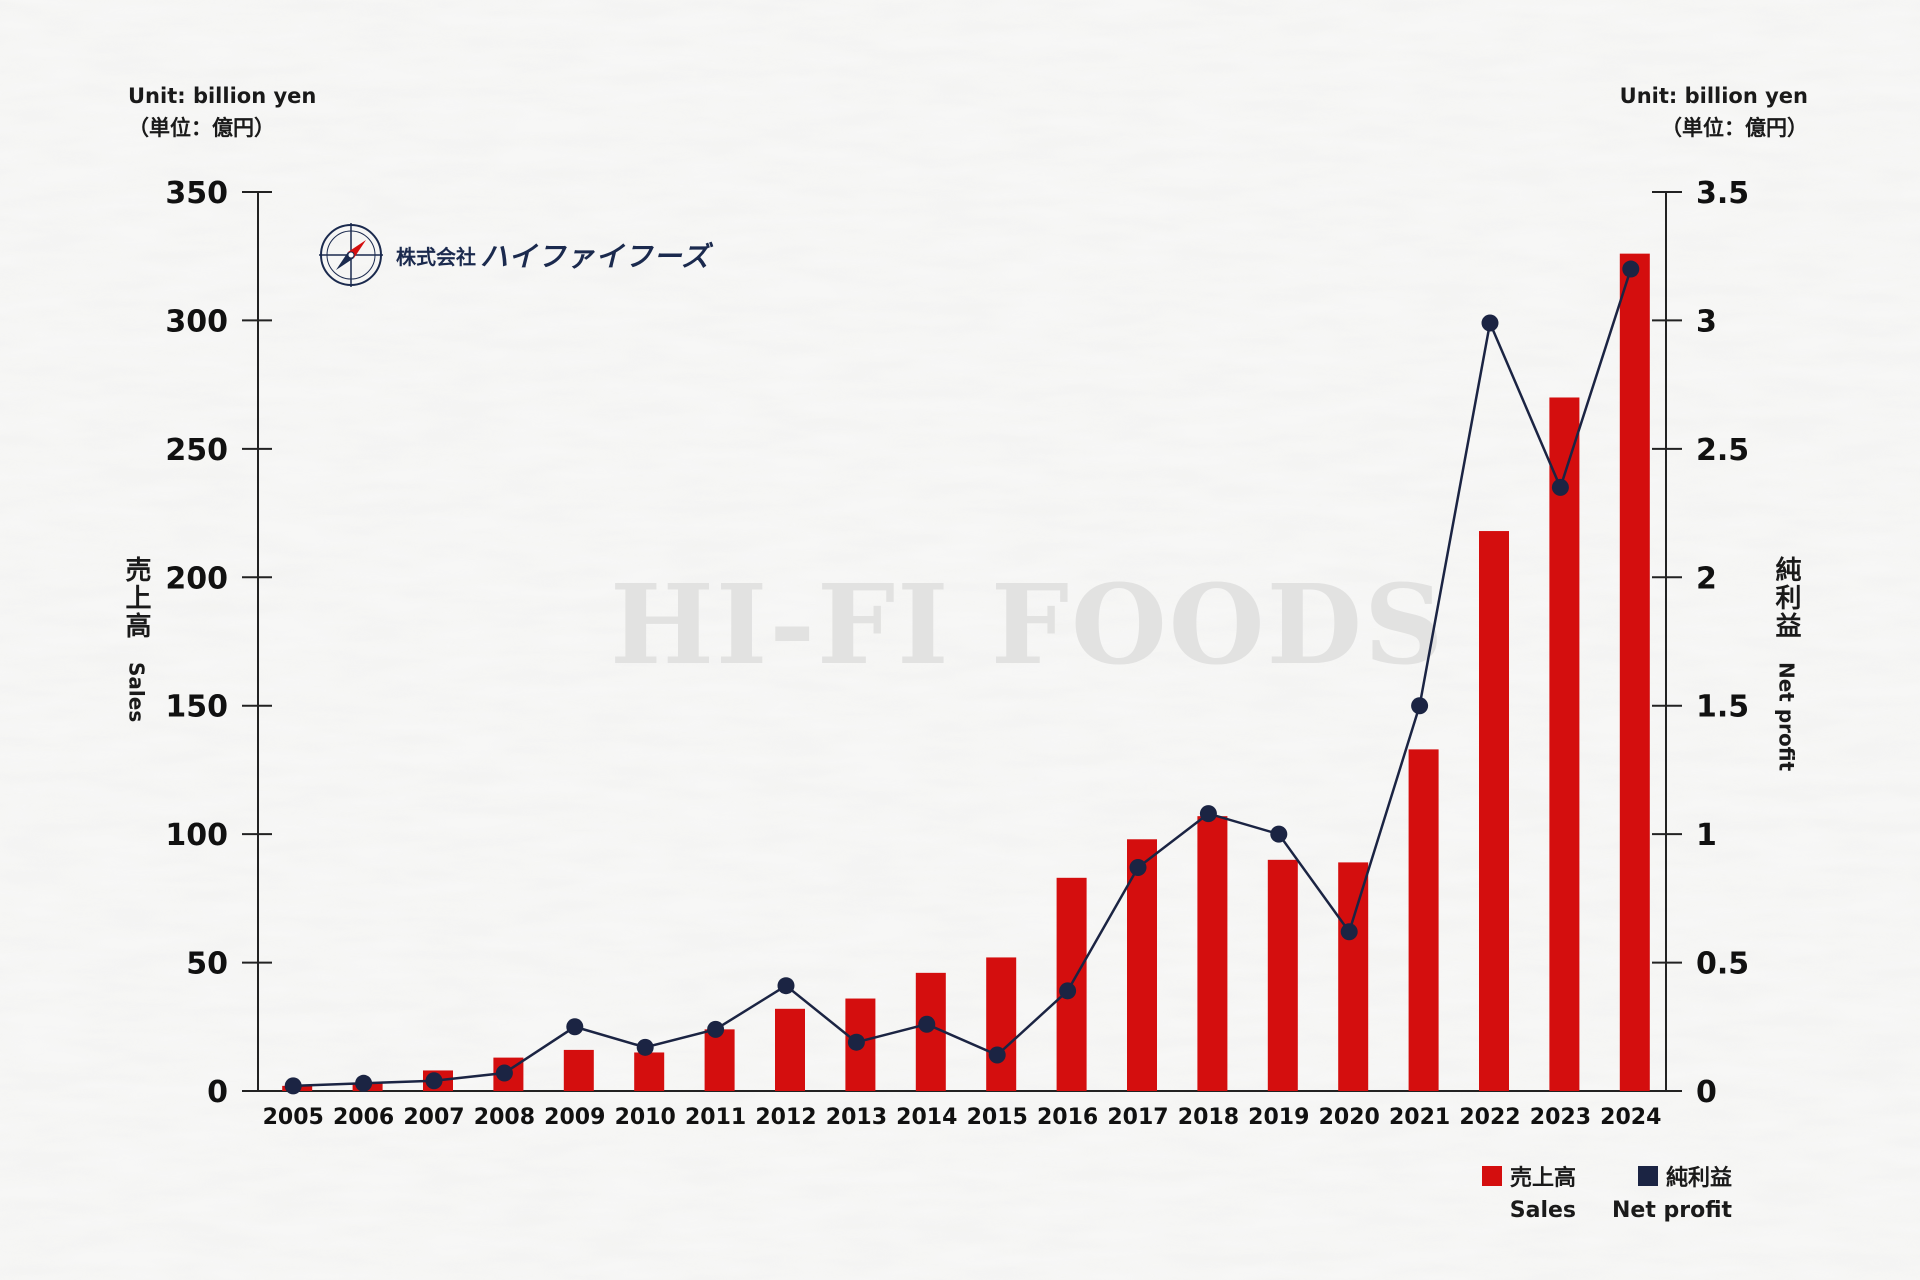 This screenshot has height=1280, width=1920. Describe the element at coordinates (1648, 1176) in the screenshot. I see `legend-swatch-profit` at that location.